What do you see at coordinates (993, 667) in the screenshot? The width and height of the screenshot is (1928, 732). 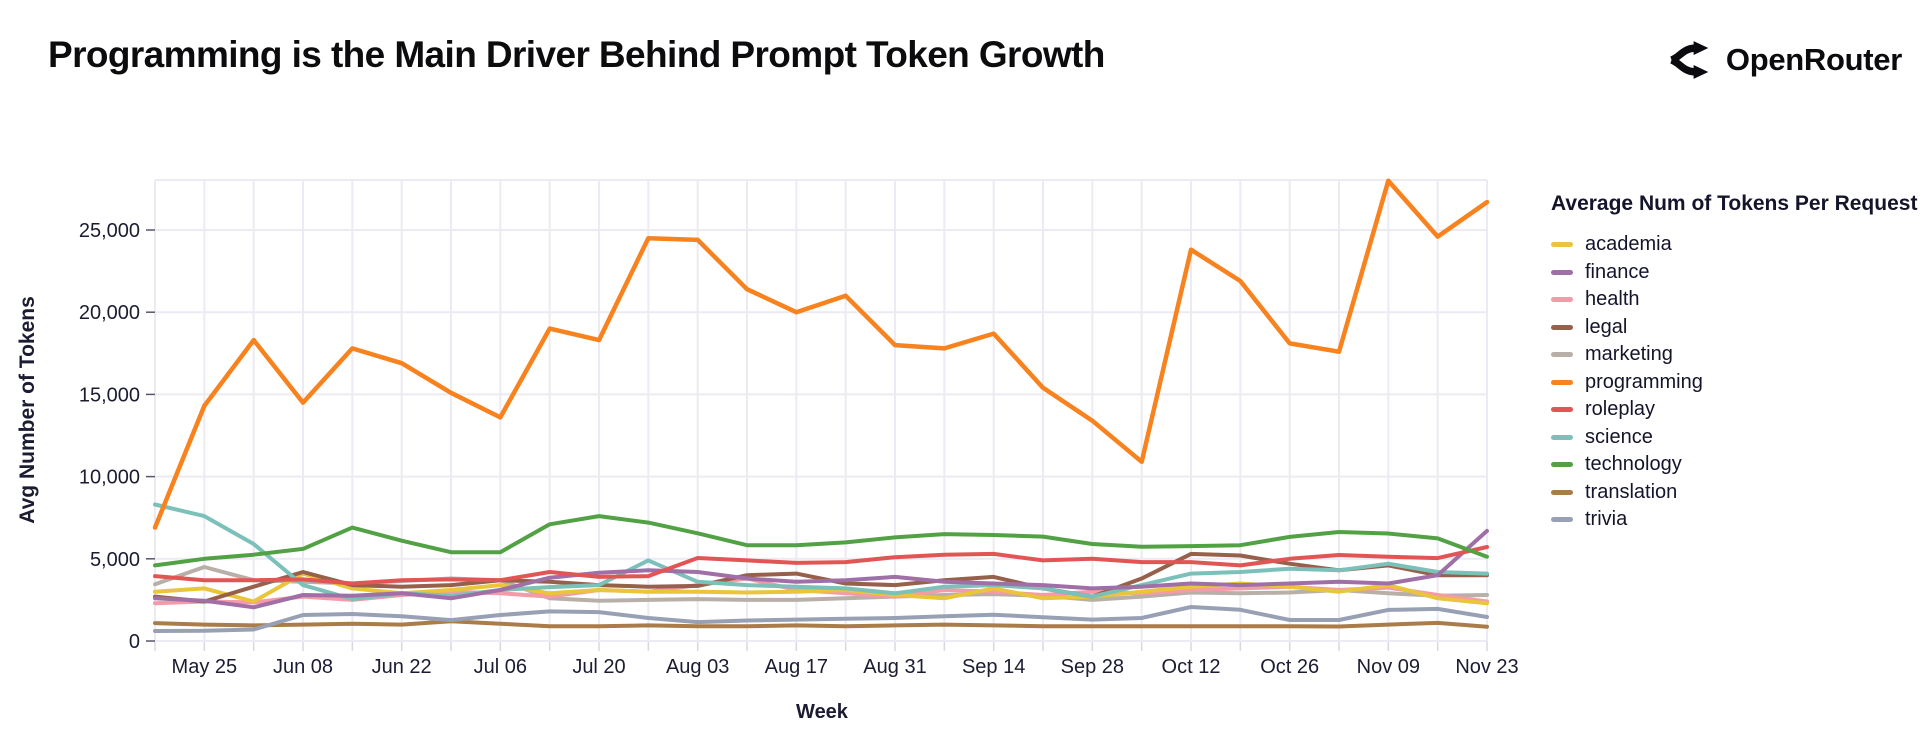 I see `x-tick-label: Sep 14` at bounding box center [993, 667].